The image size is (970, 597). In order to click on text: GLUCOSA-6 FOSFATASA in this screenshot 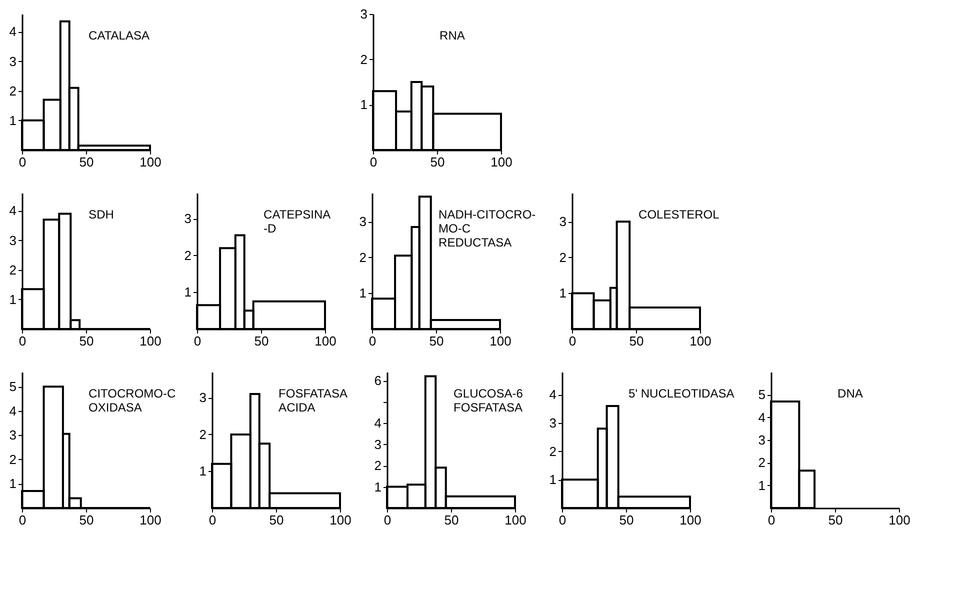, I will do `click(489, 400)`.